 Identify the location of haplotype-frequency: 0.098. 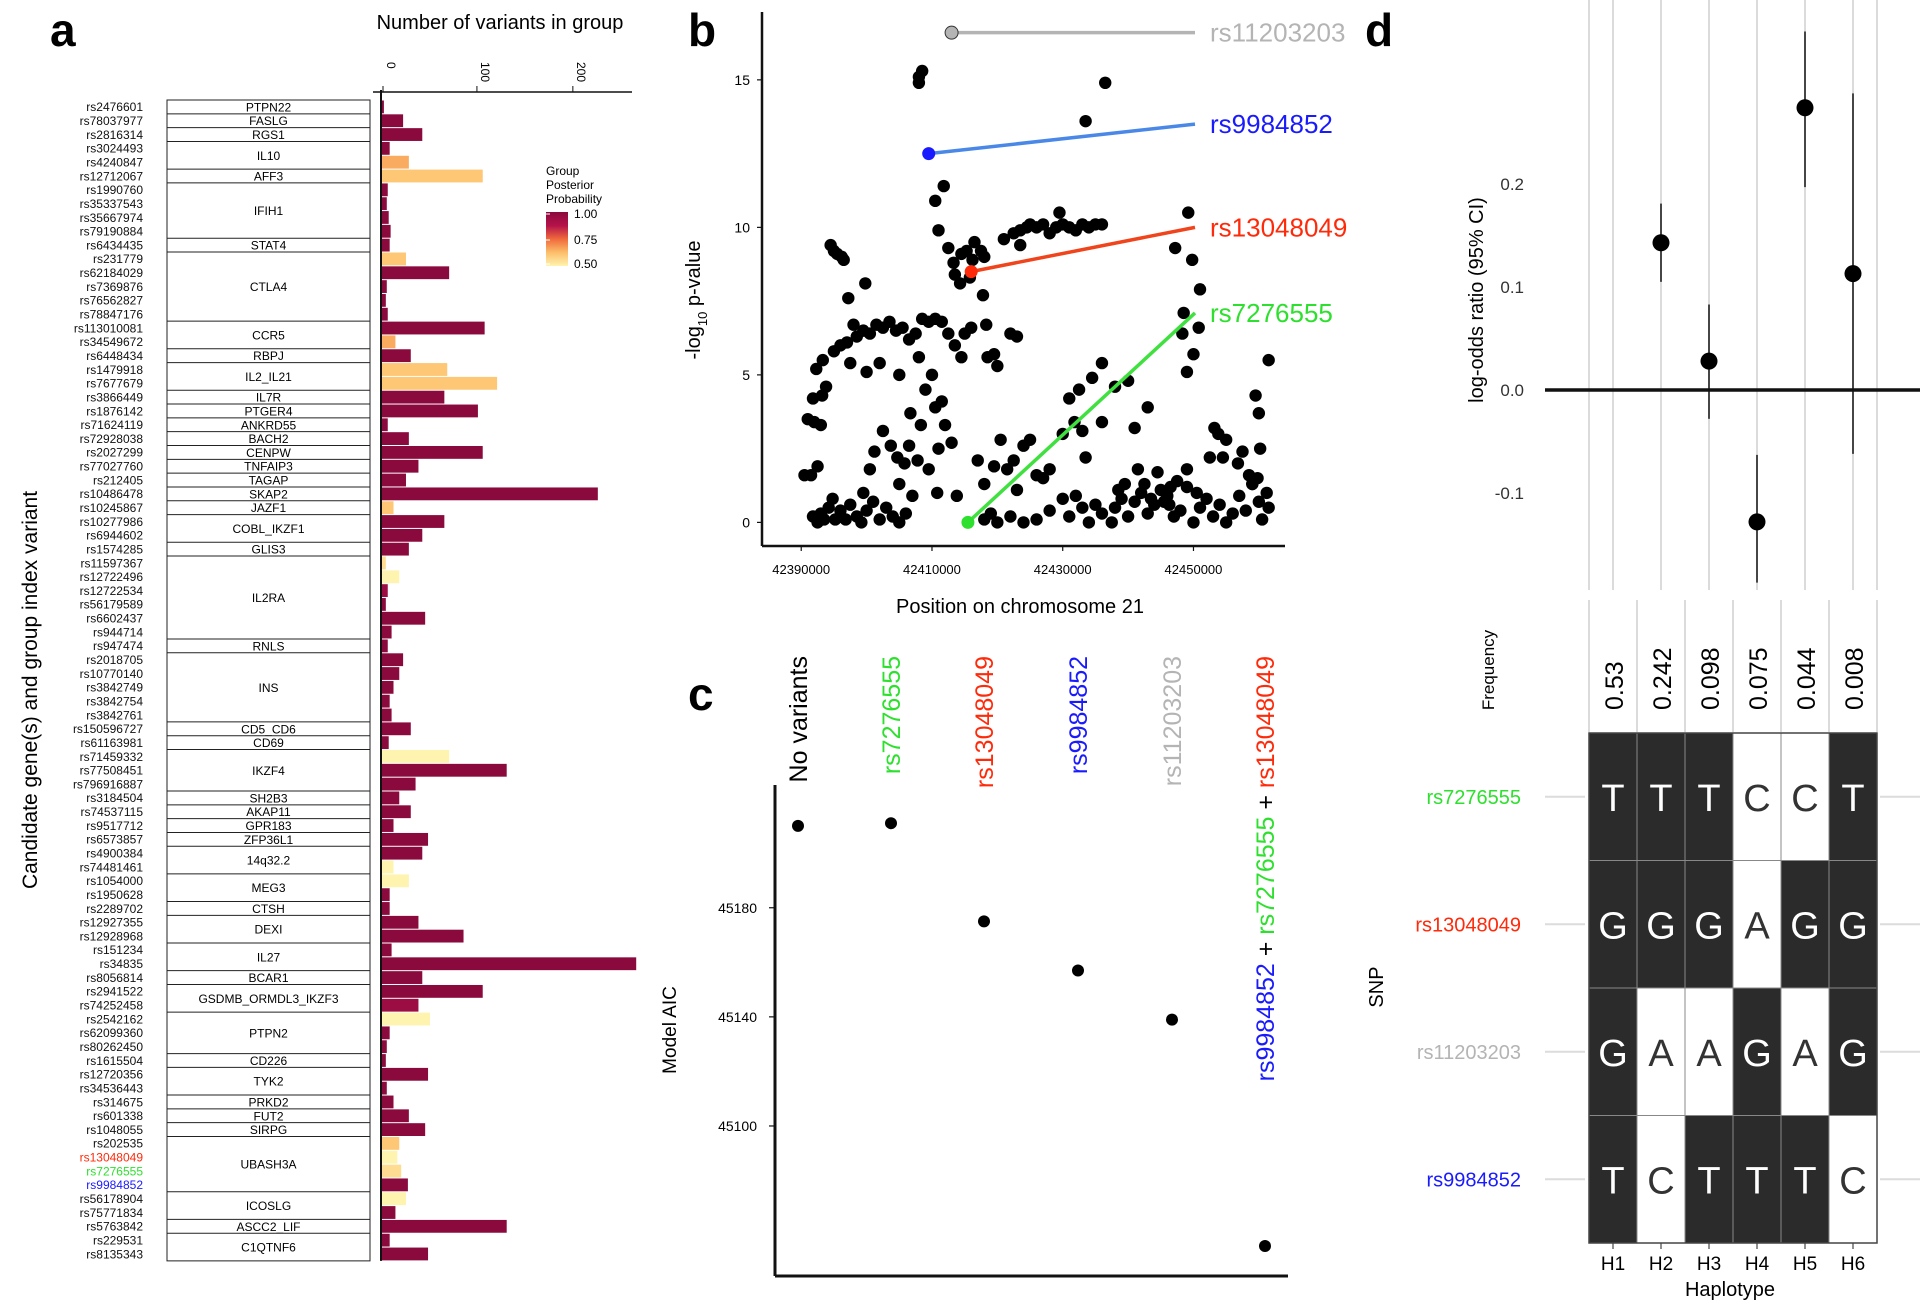
(1711, 678).